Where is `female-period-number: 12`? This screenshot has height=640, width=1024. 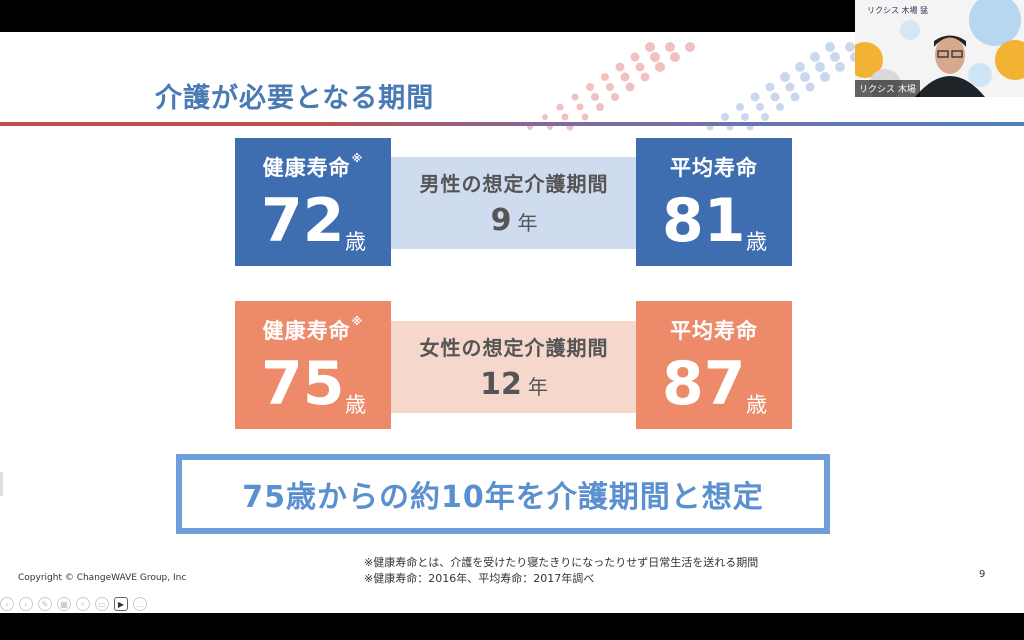
female-period-number: 12 is located at coordinates (501, 384).